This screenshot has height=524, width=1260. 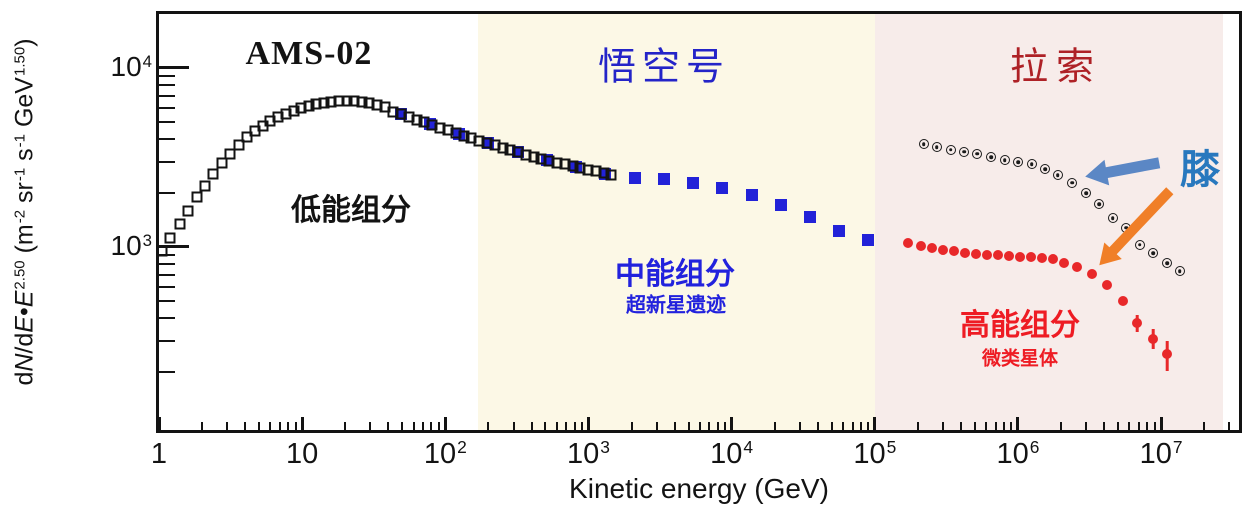 What do you see at coordinates (1020, 325) in the screenshot?
I see `label-high-energy: 高能组分` at bounding box center [1020, 325].